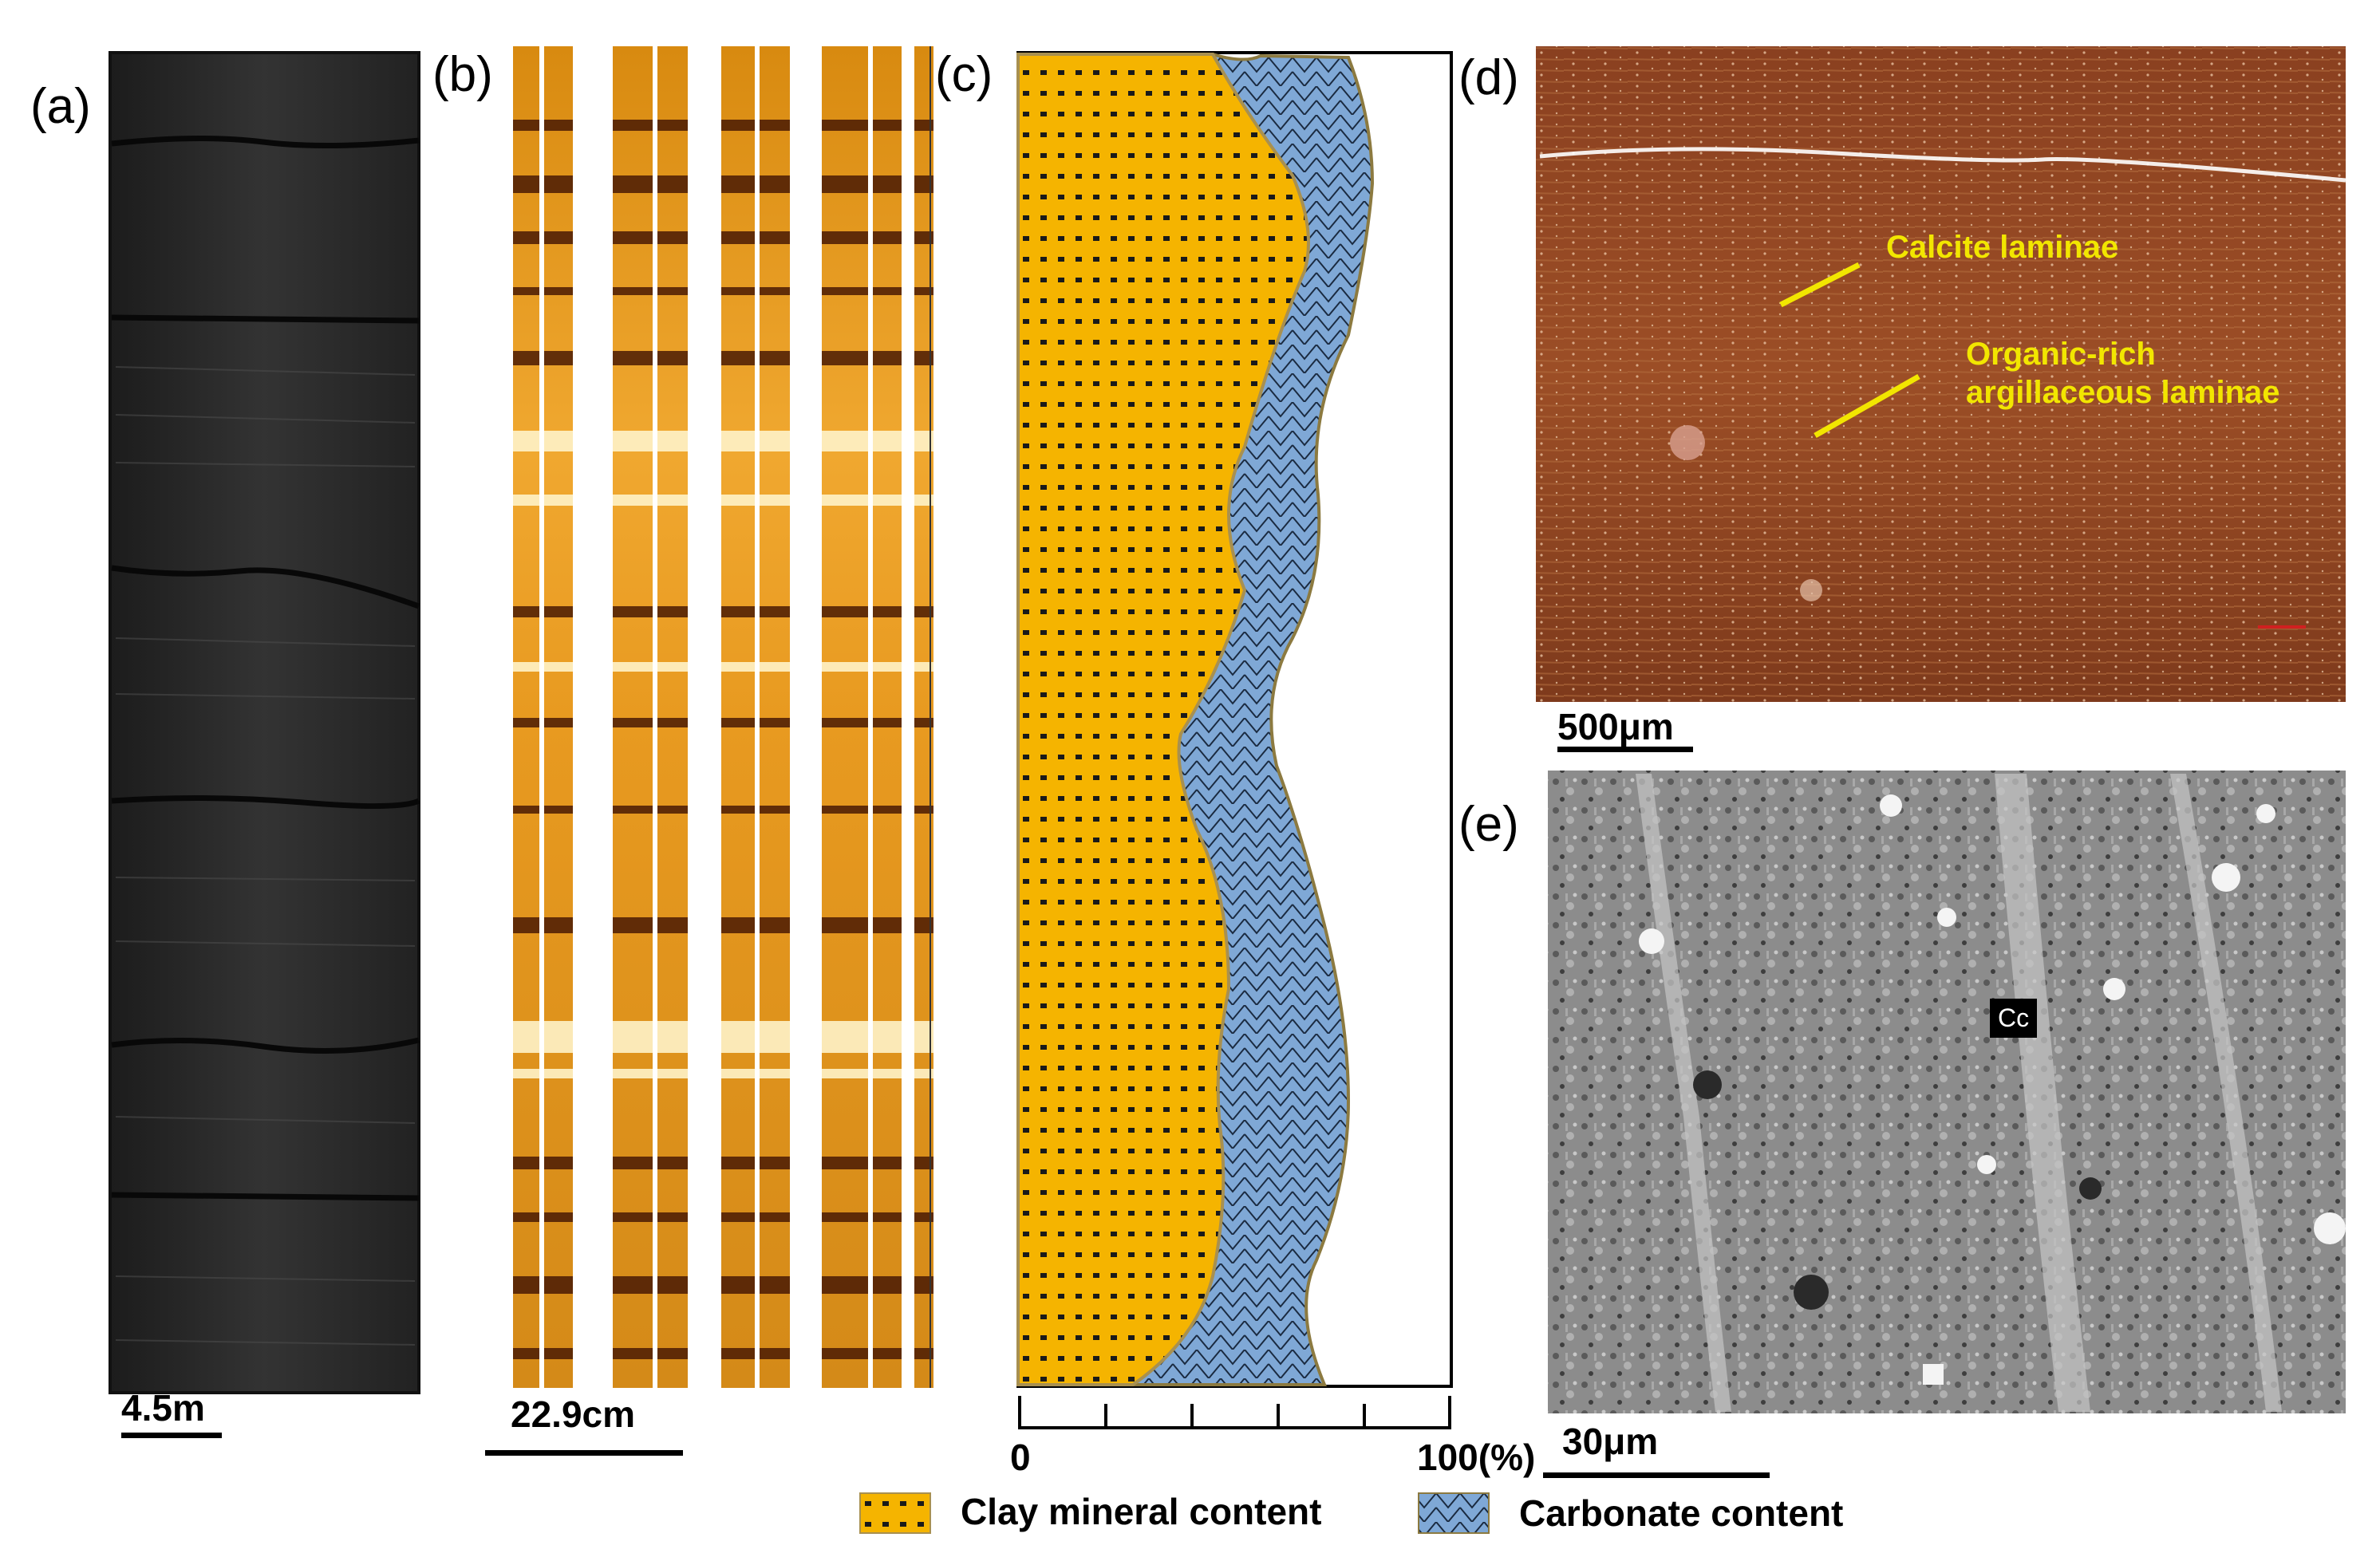 This screenshot has height=1557, width=2380. Describe the element at coordinates (1163, 719) in the screenshot. I see `clay-area` at that location.